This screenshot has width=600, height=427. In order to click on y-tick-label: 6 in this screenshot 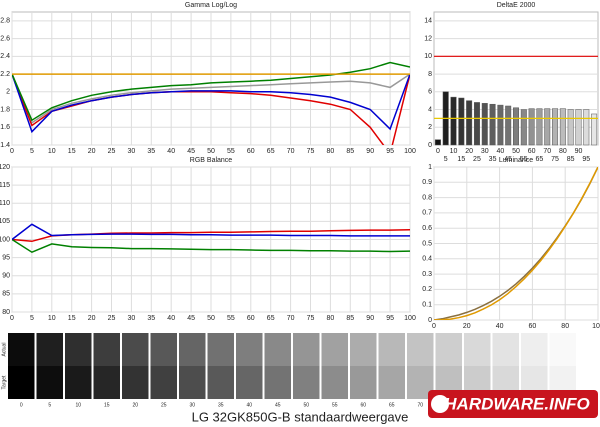, I will do `click(430, 92)`.